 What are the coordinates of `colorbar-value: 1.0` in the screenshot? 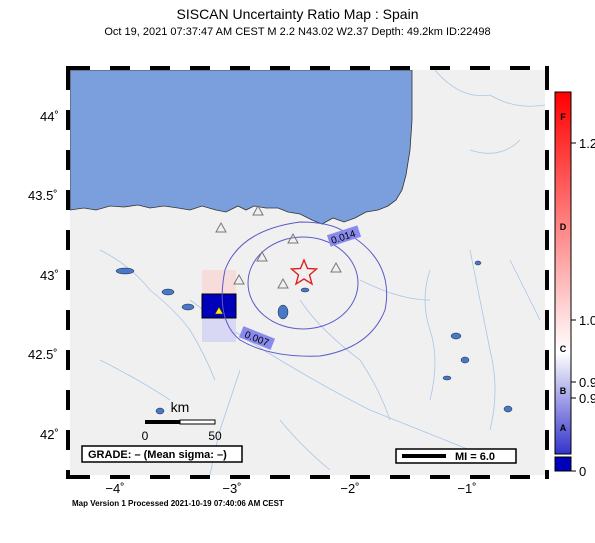 It's located at (587, 320).